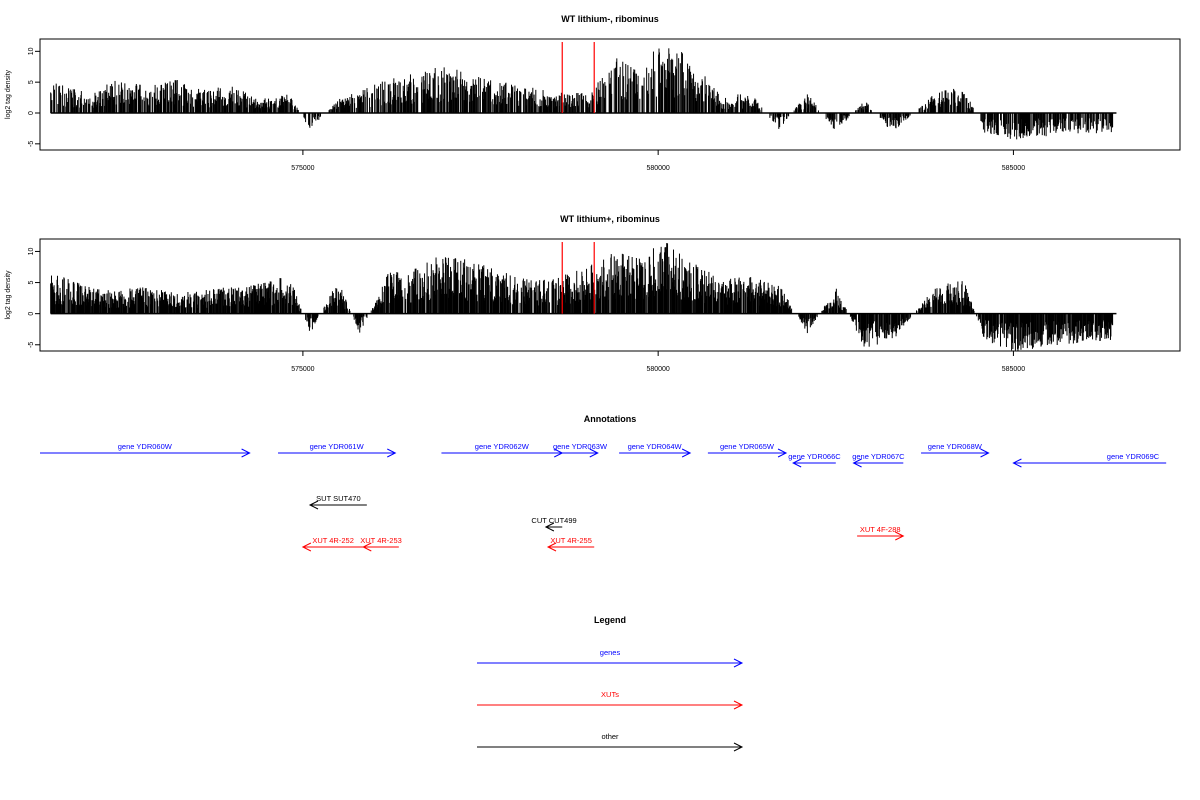 The image size is (1200, 800). What do you see at coordinates (655, 446) in the screenshot?
I see `annotation-label: gene YDR064W` at bounding box center [655, 446].